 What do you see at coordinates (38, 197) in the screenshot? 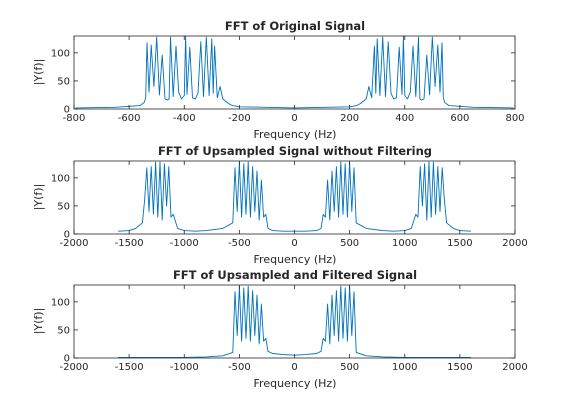
I see `subplot-2-ylabel: |Y(f)|` at bounding box center [38, 197].